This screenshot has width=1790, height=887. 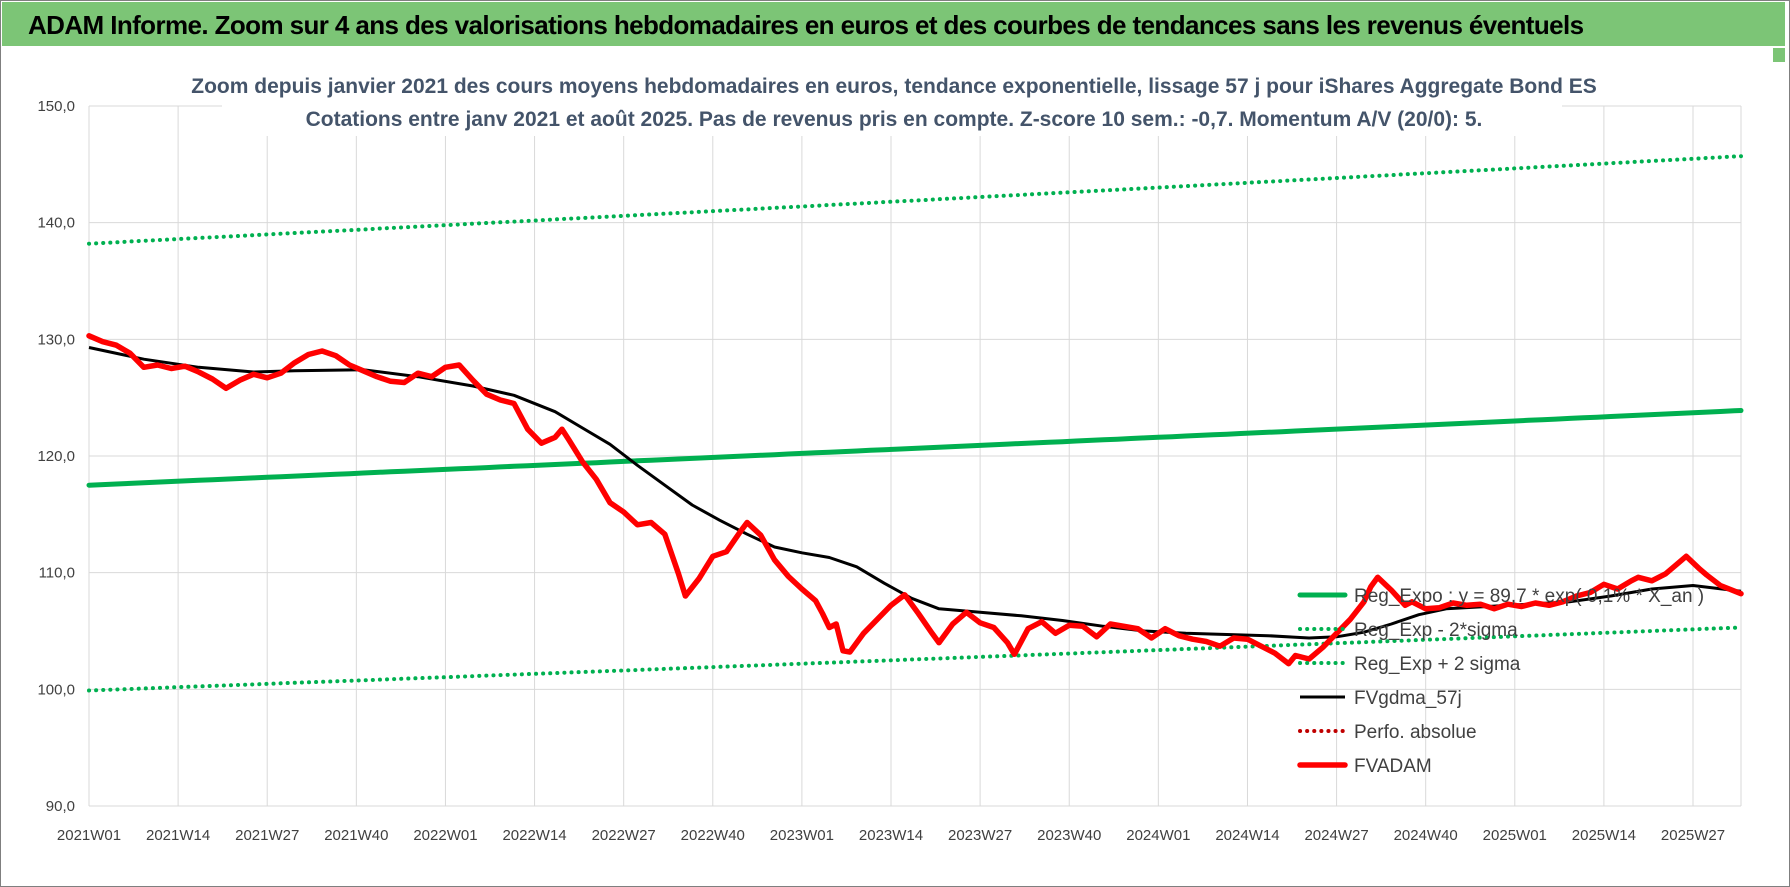 What do you see at coordinates (1604, 835) in the screenshot?
I see `x-tick-label: 2025W14` at bounding box center [1604, 835].